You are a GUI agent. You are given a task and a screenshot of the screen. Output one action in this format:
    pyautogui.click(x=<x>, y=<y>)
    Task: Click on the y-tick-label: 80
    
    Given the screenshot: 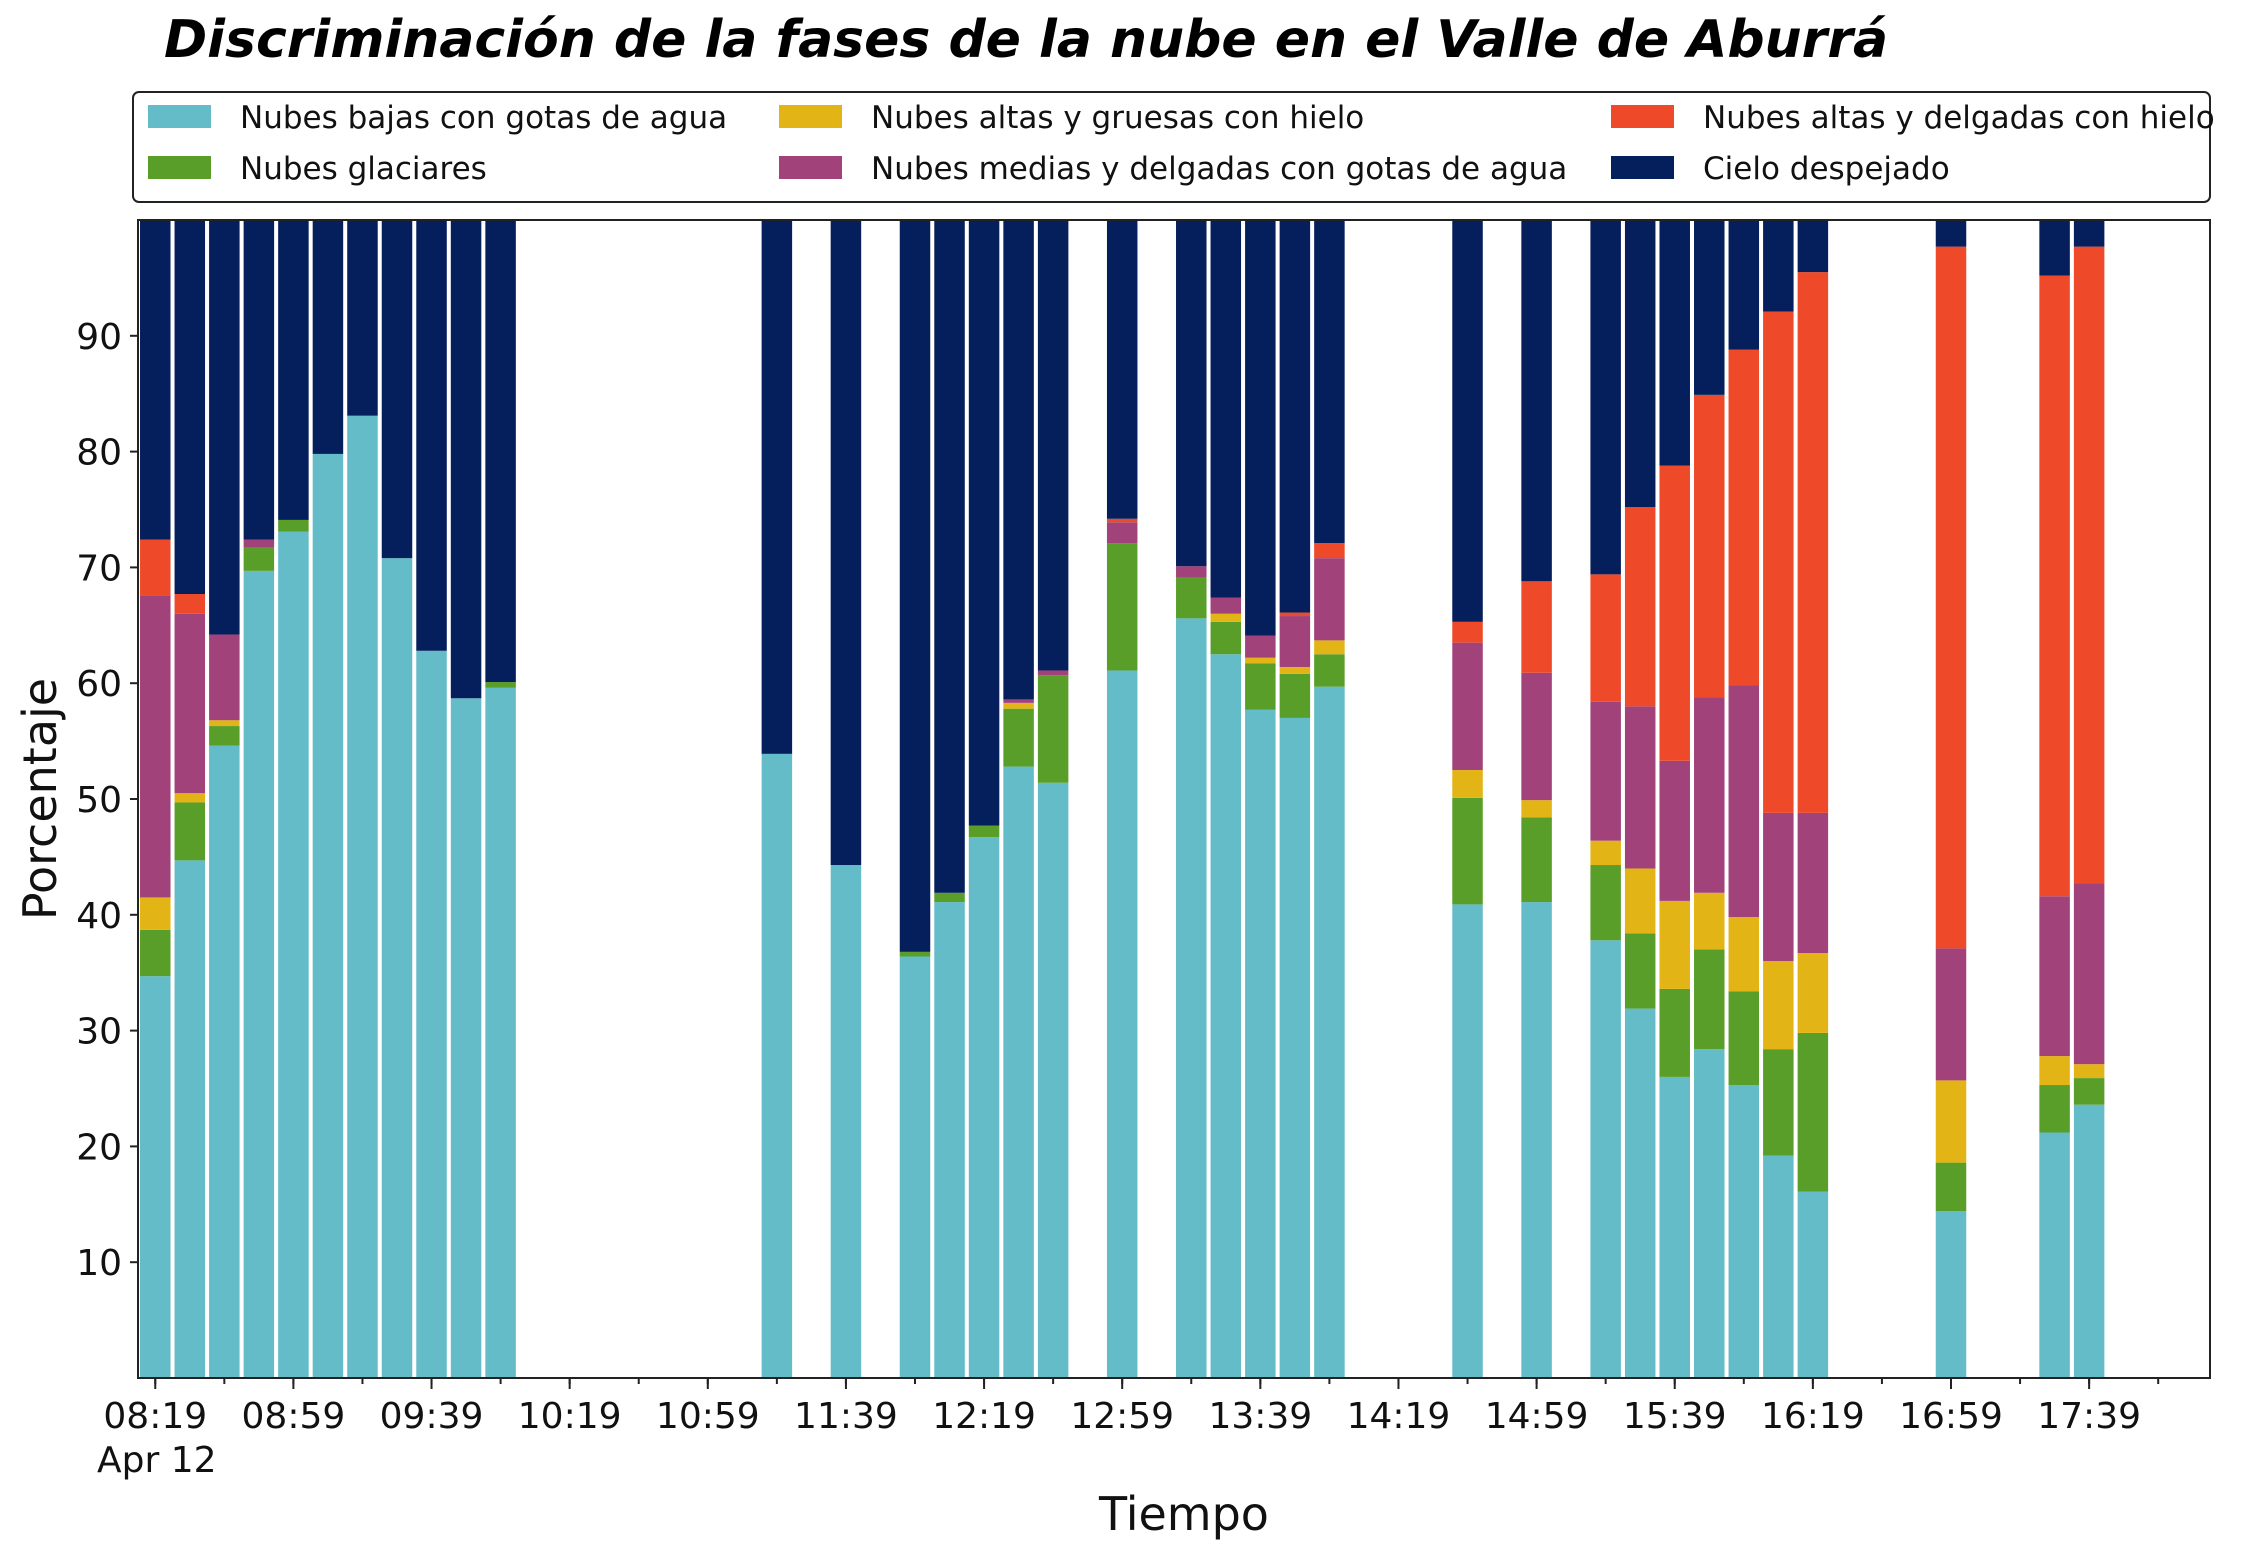 What is the action you would take?
    pyautogui.click(x=99, y=453)
    